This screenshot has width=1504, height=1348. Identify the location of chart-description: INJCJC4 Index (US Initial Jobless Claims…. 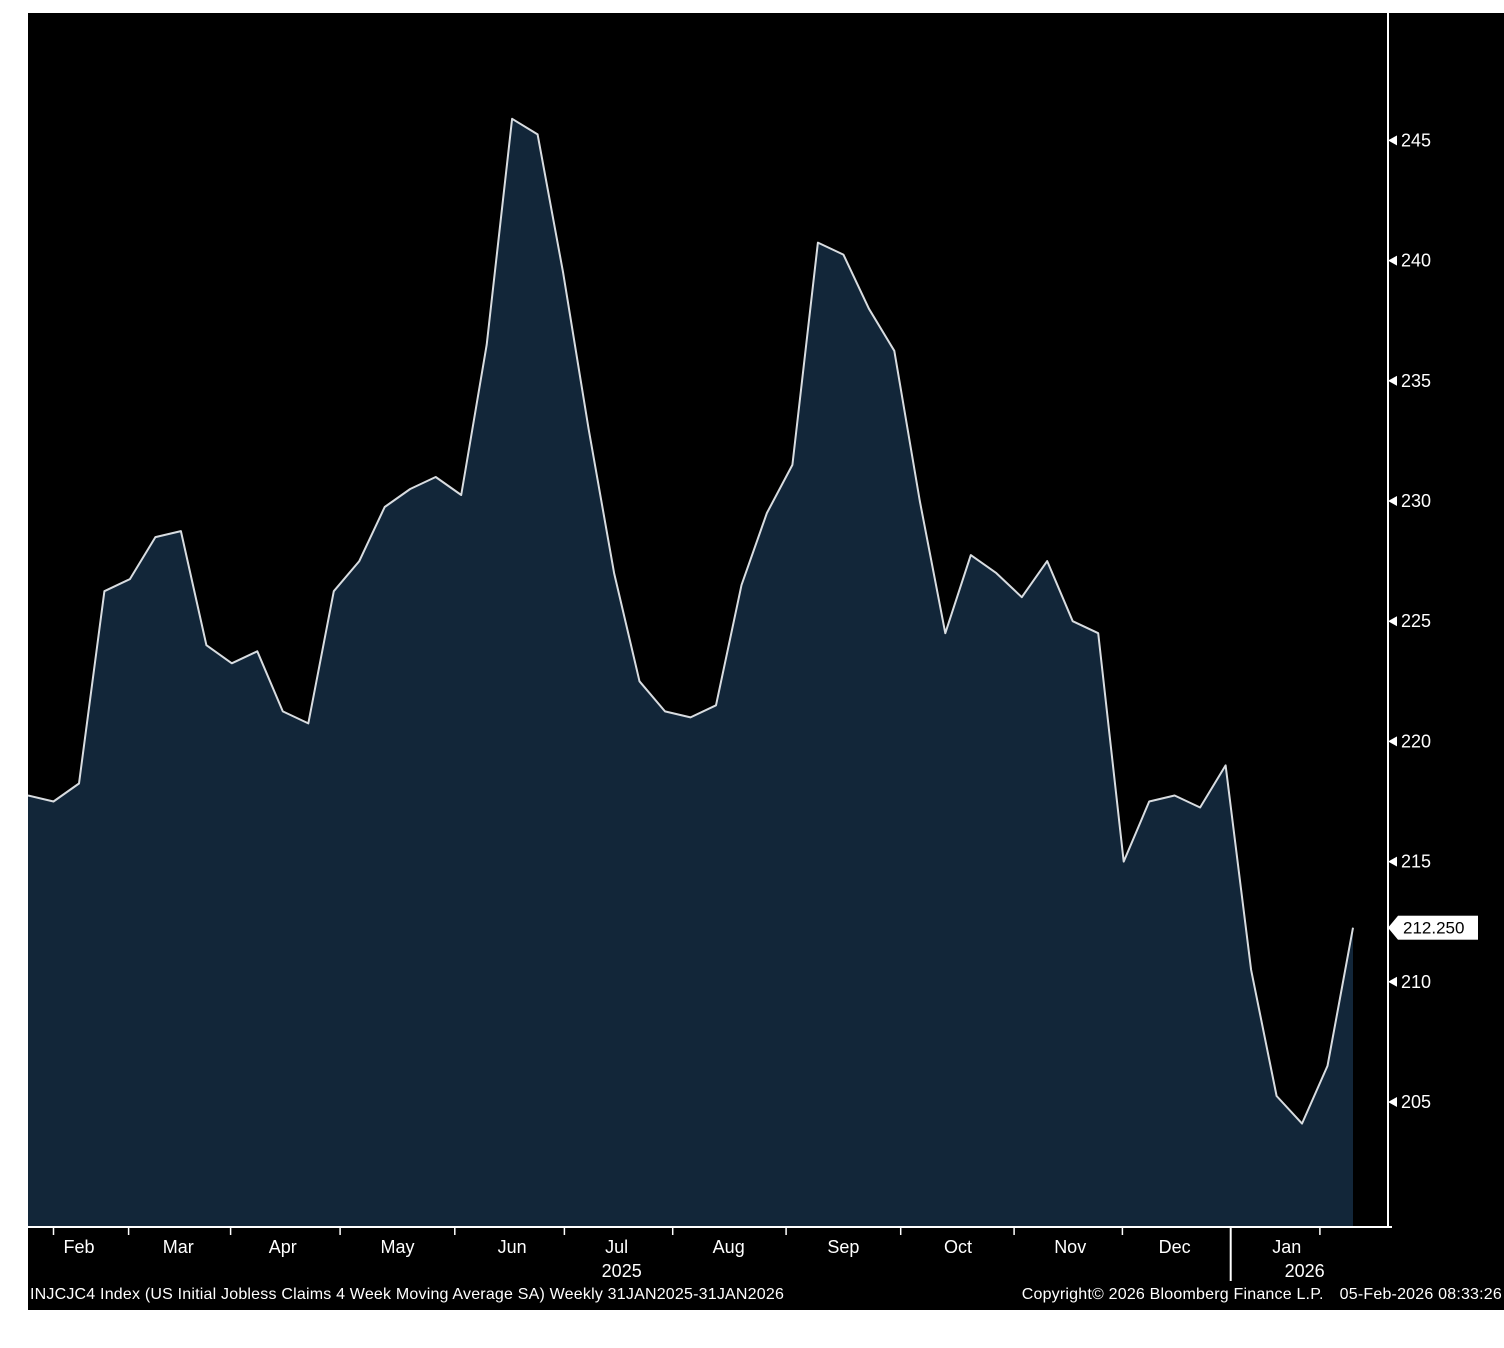
(407, 1294).